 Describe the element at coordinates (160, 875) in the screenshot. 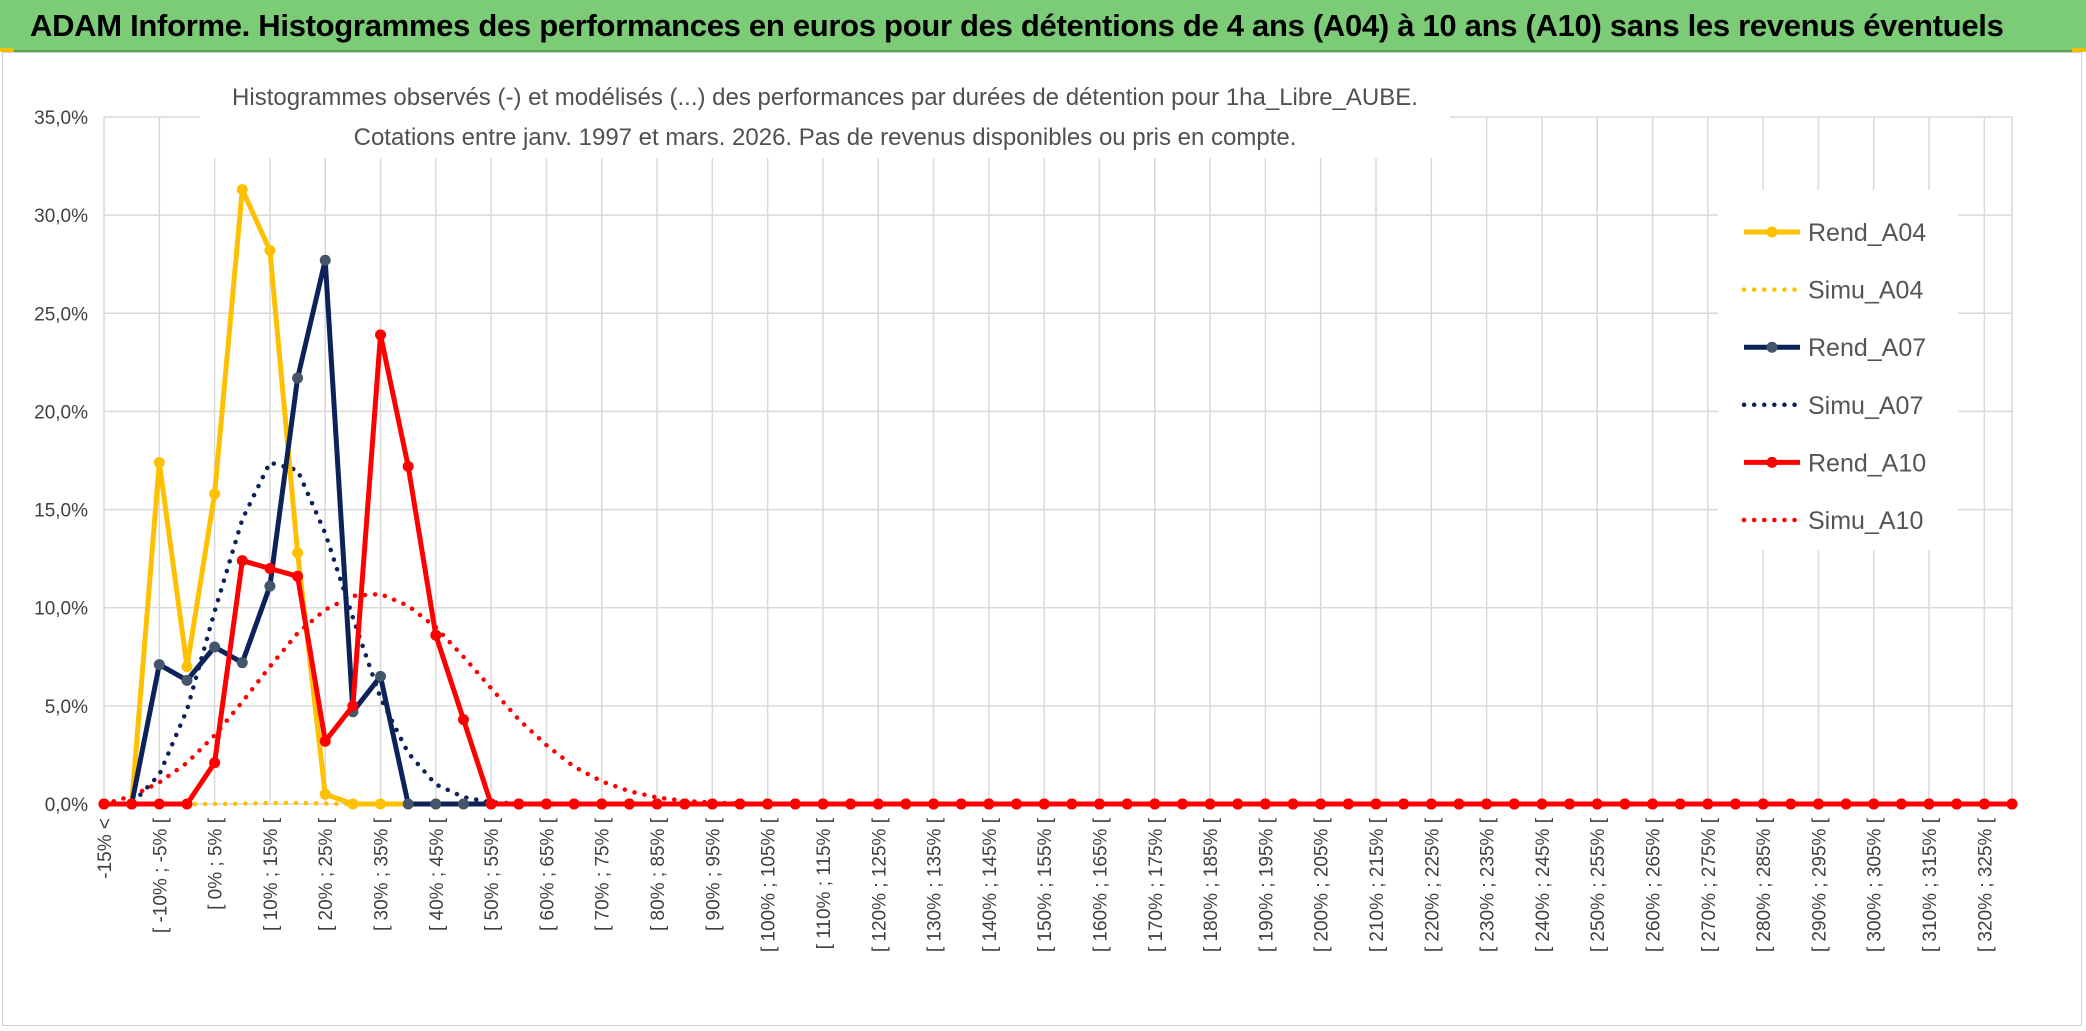

I see `x-tick-label: [ -10% ; -5% [` at that location.